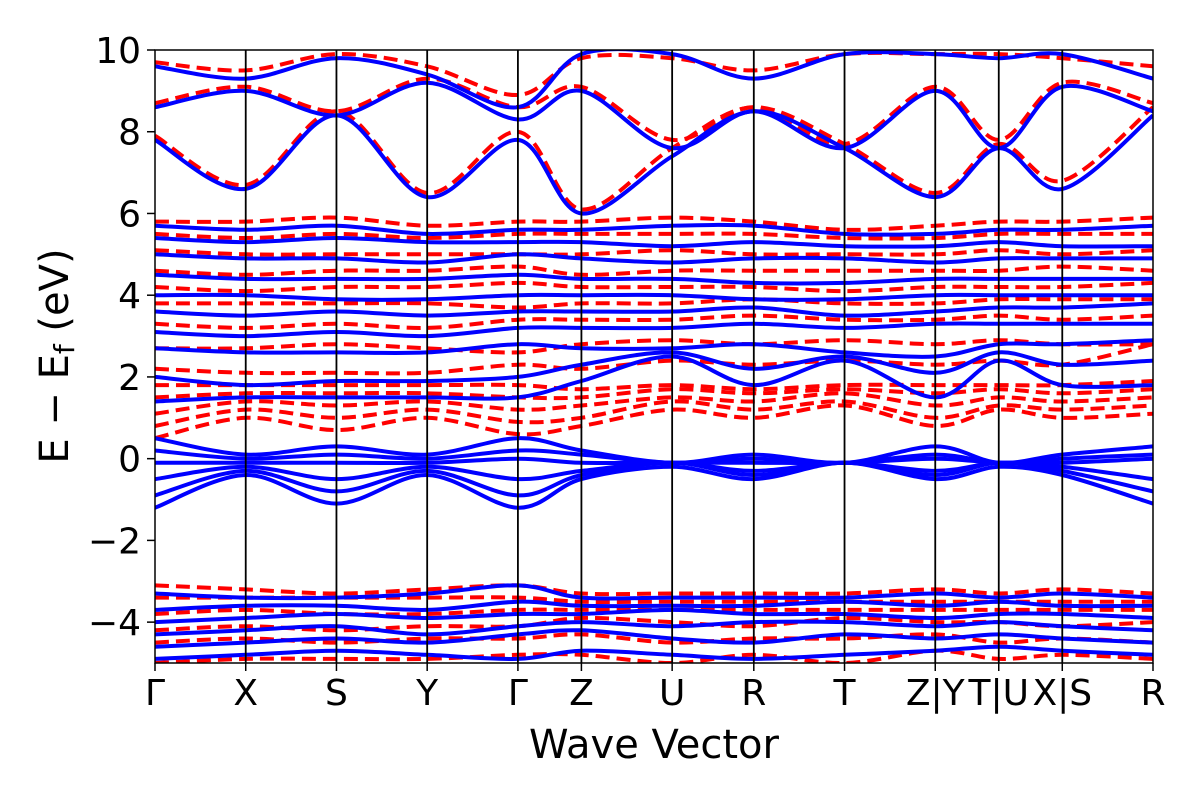 This screenshot has height=800, width=1200. What do you see at coordinates (129, 378) in the screenshot?
I see `y-tick-label: 2` at bounding box center [129, 378].